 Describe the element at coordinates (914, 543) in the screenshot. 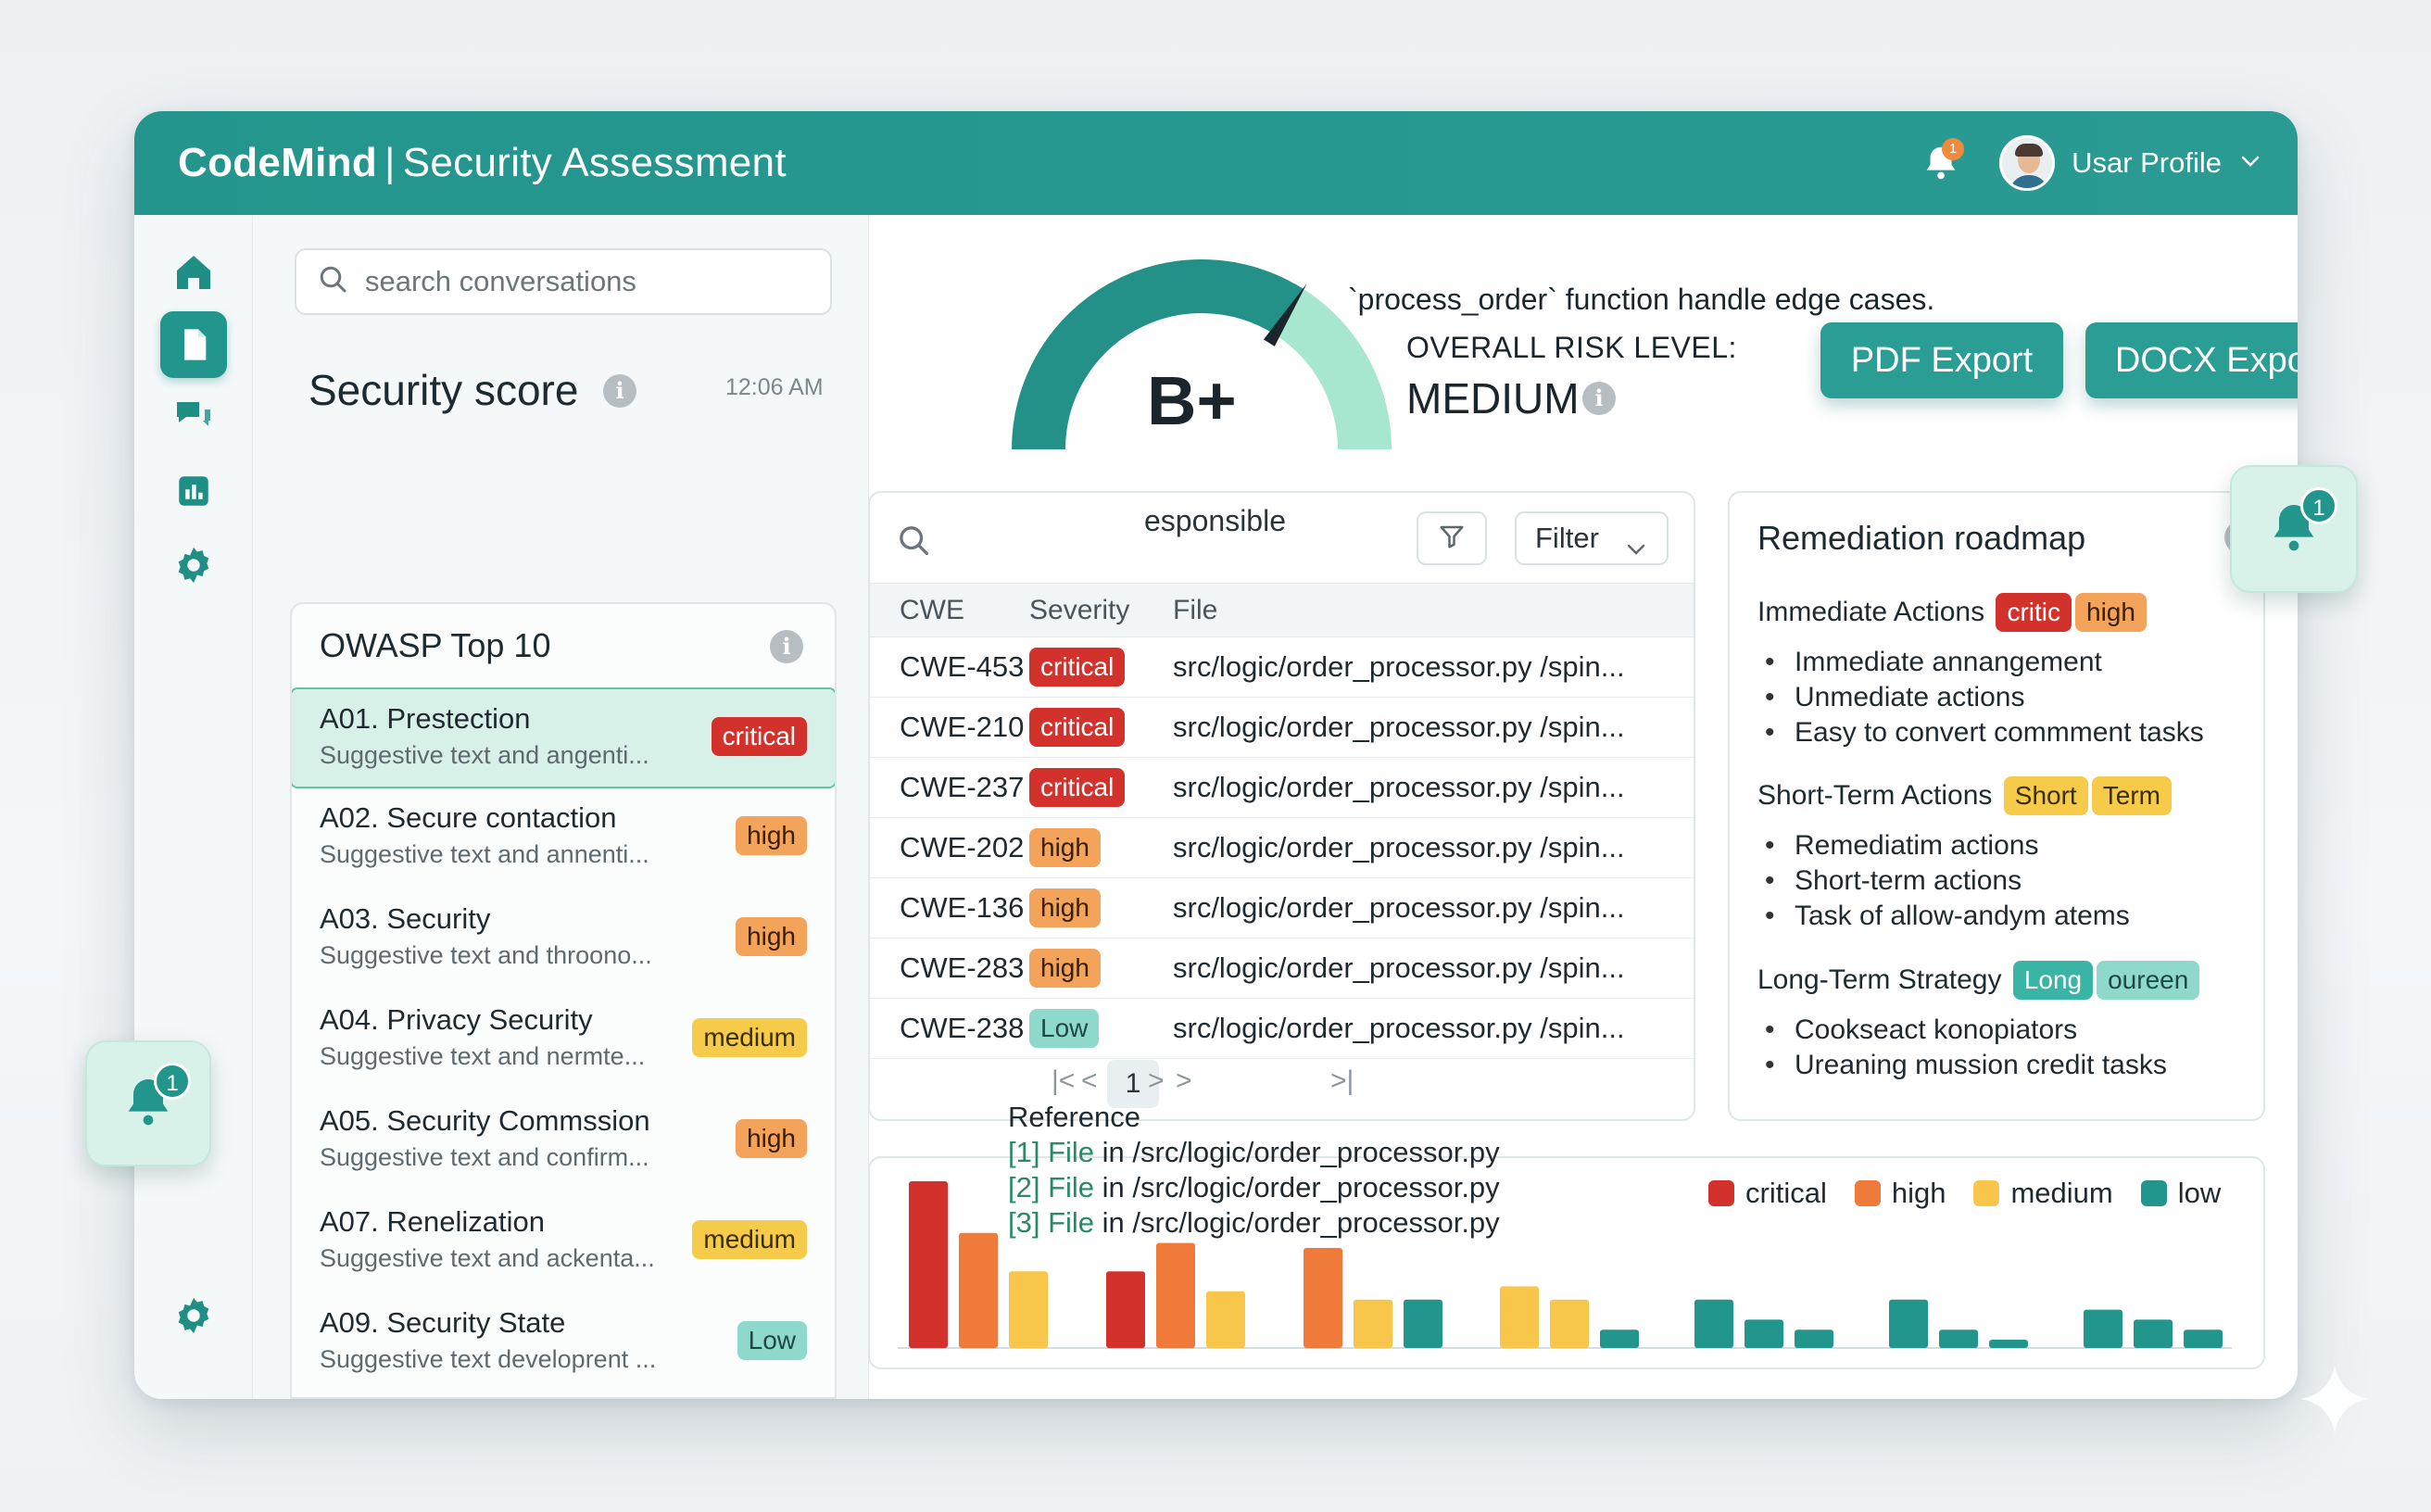

I see `search-icon` at that location.